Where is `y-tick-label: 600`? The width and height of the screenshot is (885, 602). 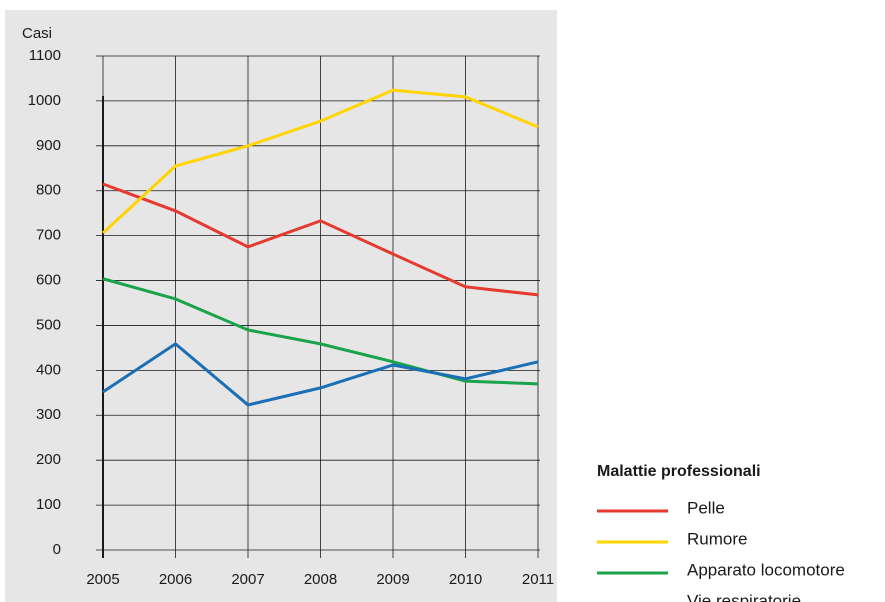
y-tick-label: 600 is located at coordinates (48, 280).